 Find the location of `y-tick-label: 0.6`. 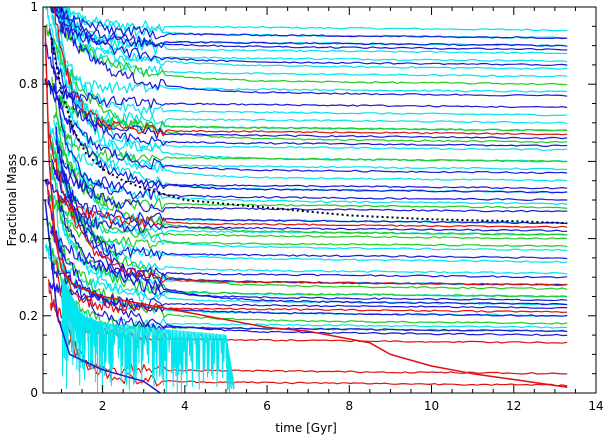

y-tick-label: 0.6 is located at coordinates (28, 161).